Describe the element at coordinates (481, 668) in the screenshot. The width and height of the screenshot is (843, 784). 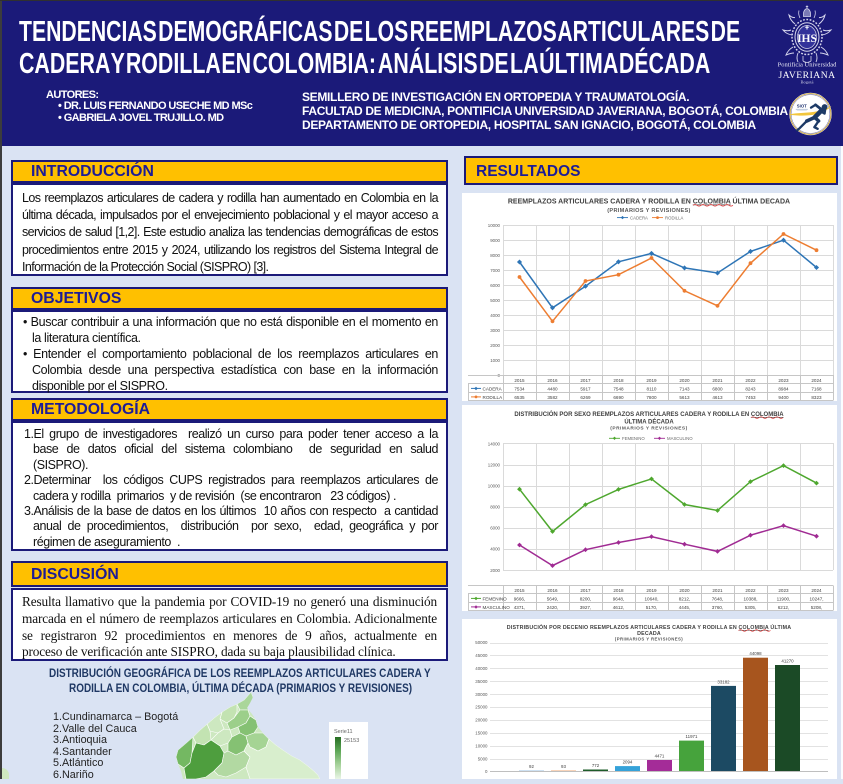
I see `svg-text: 40000` at that location.